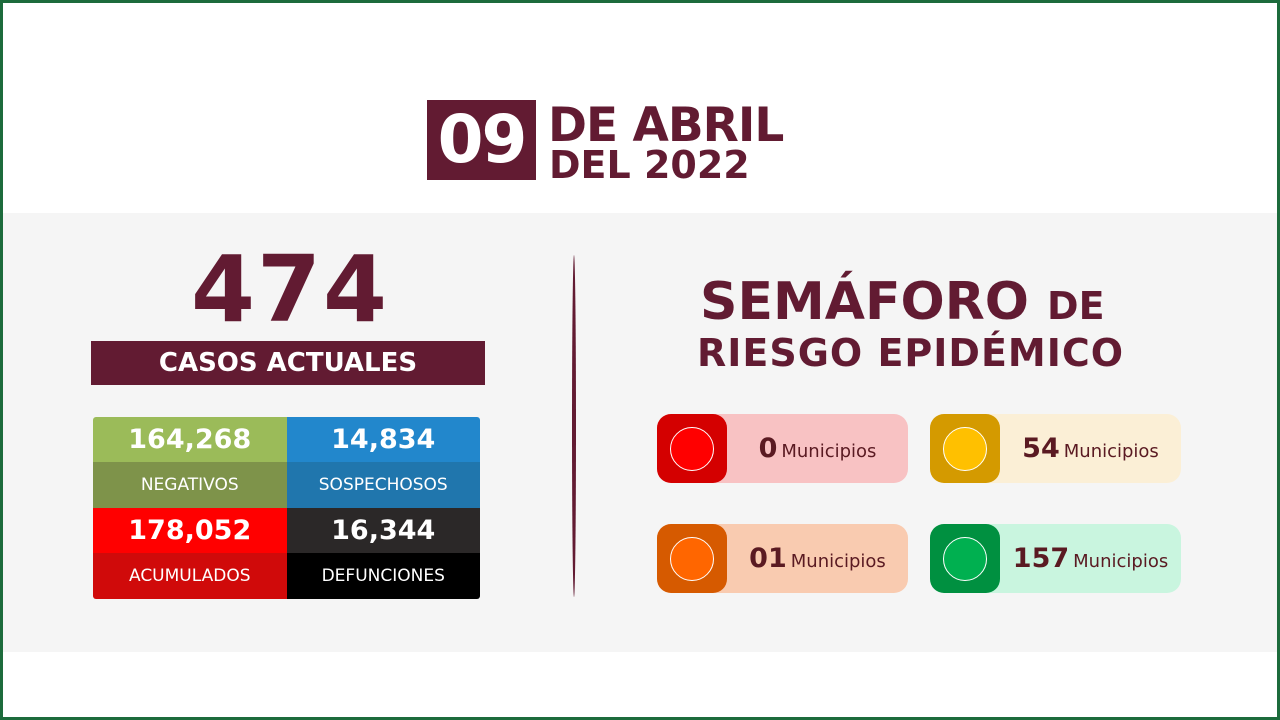 This screenshot has width=1280, height=720. I want to click on stat-label: ACUMULADOS, so click(190, 576).